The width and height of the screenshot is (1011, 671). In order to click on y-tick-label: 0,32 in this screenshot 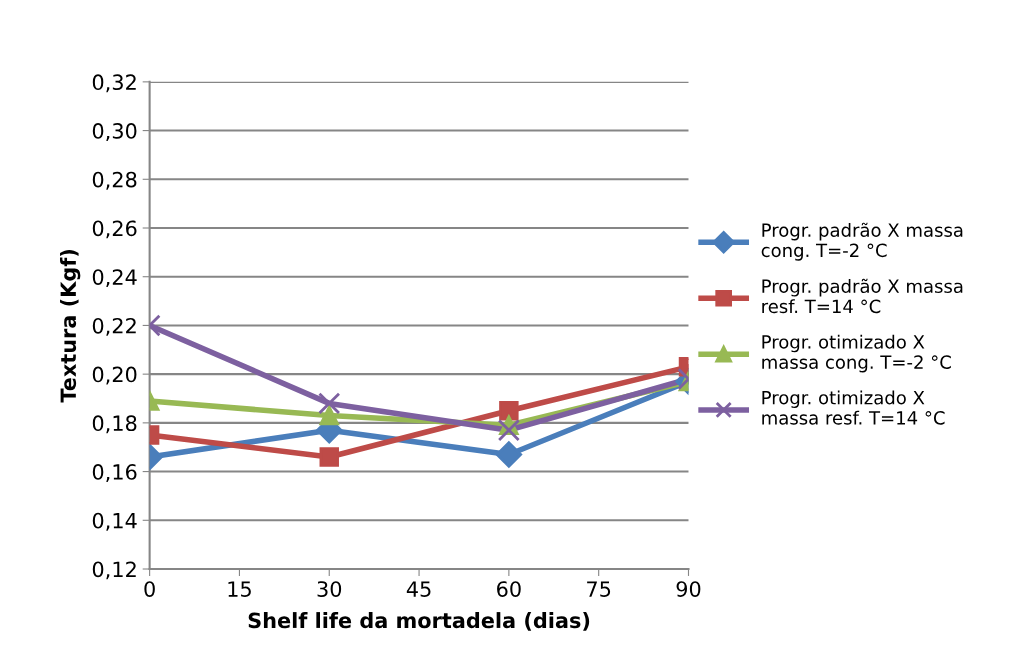, I will do `click(114, 83)`.